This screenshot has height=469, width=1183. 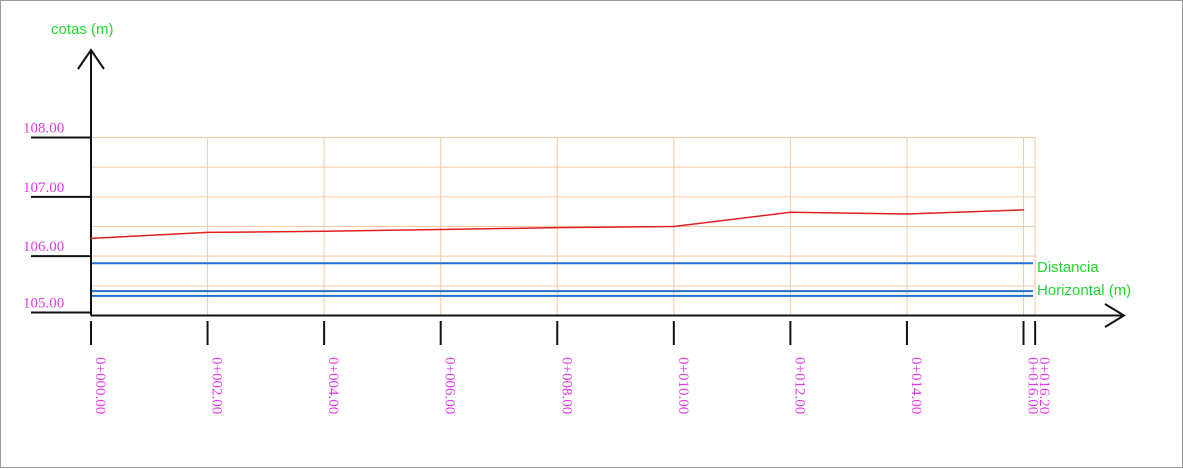 I want to click on x-tick-label: 0+008.00, so click(x=566, y=385).